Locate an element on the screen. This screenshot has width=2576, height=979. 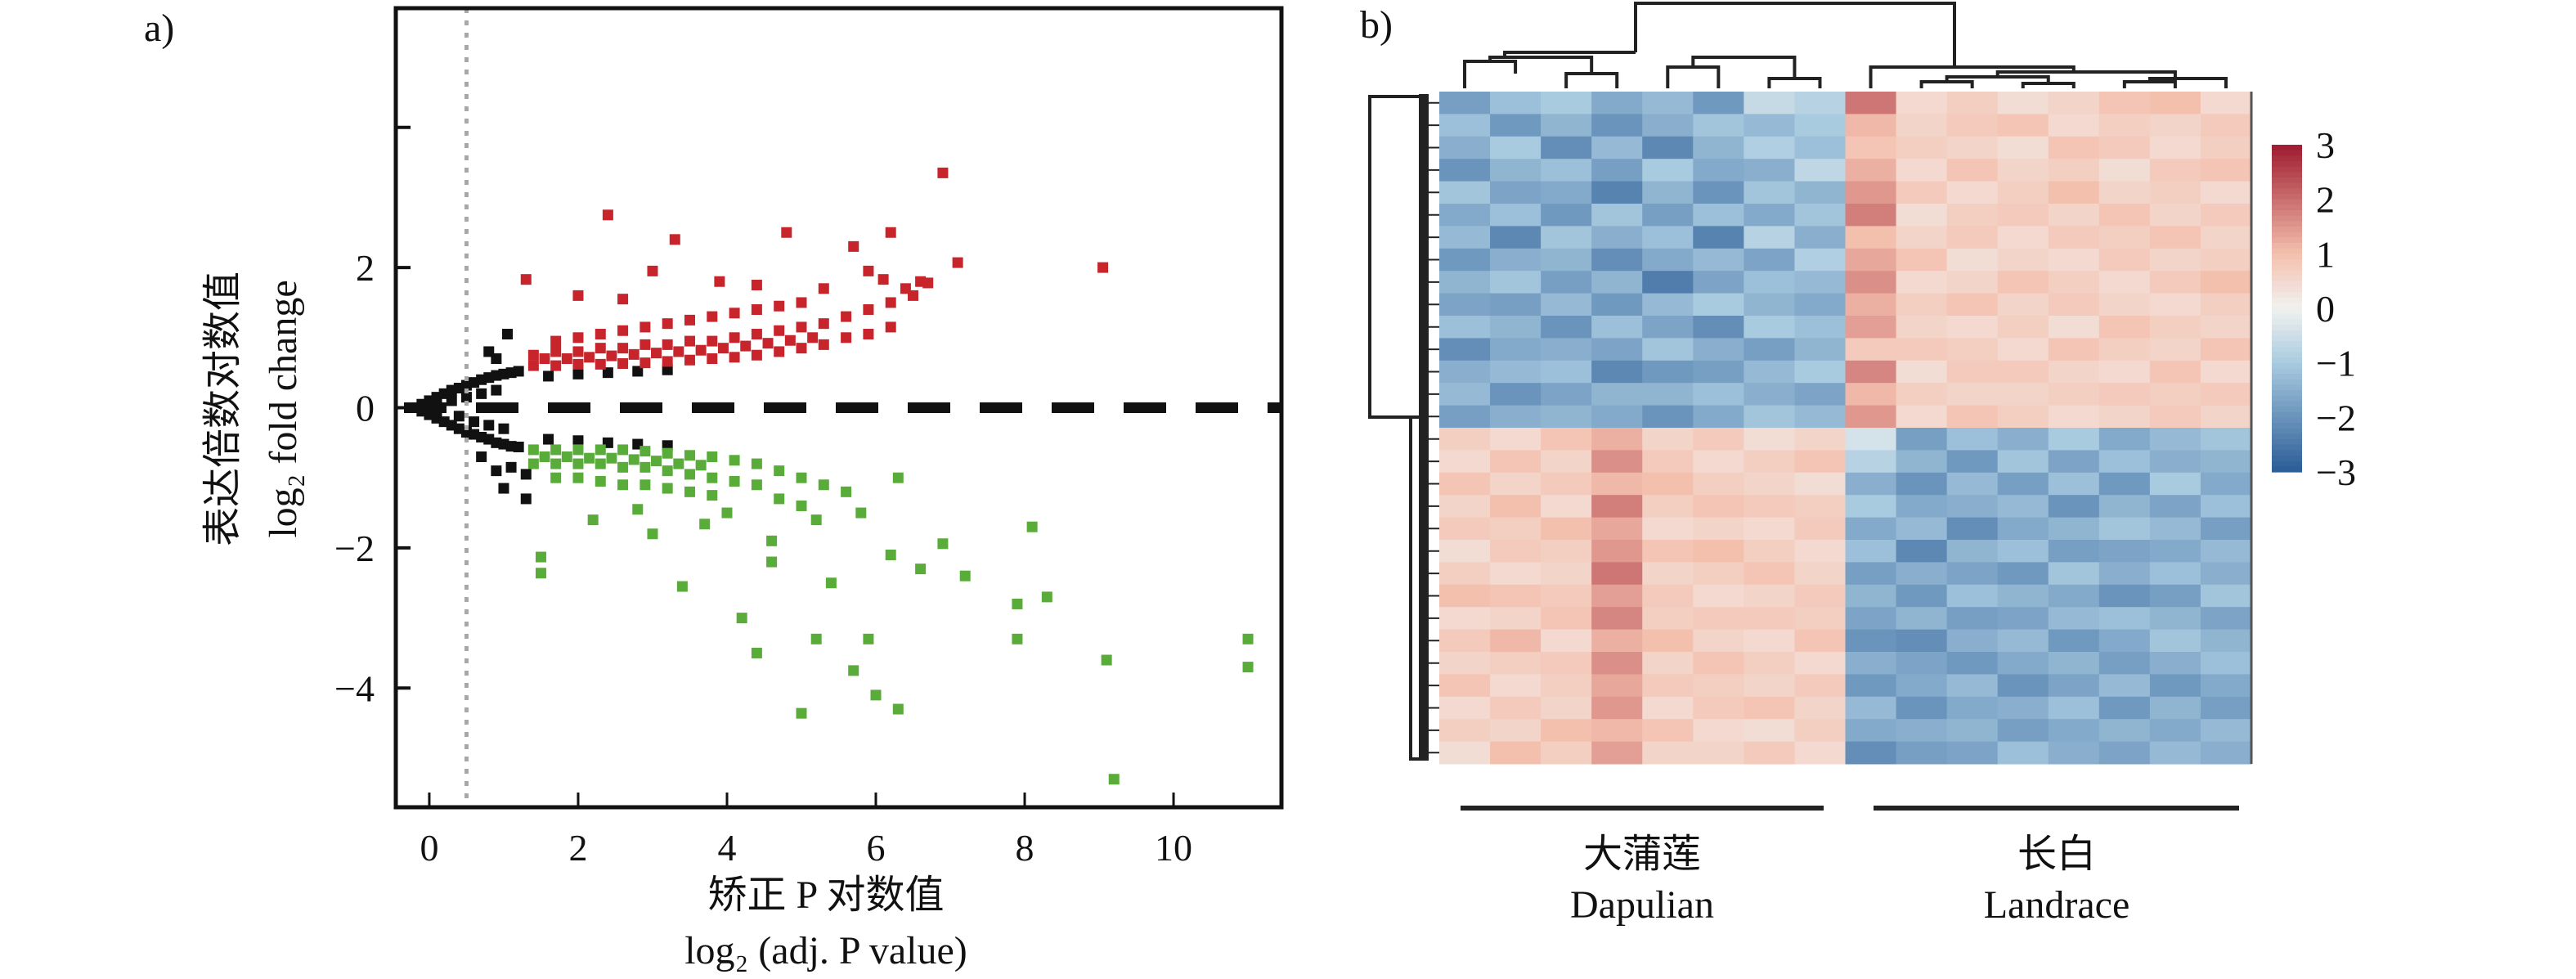
x-tick-label: 2 is located at coordinates (577, 848).